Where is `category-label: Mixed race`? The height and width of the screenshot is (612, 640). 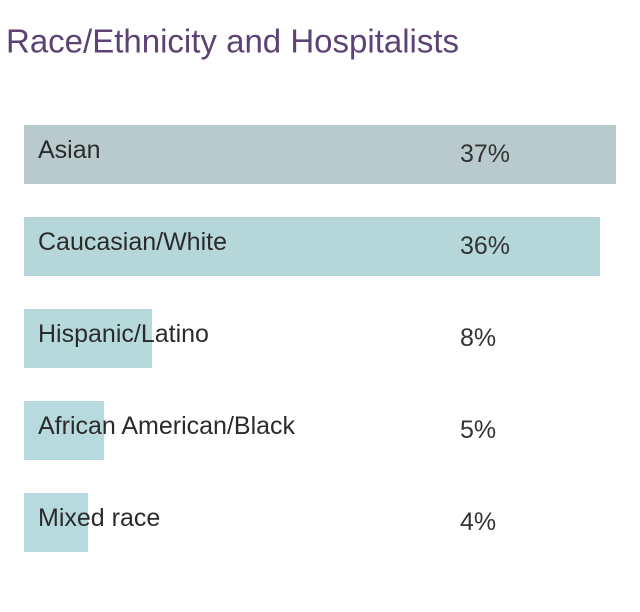
category-label: Mixed race is located at coordinates (99, 518).